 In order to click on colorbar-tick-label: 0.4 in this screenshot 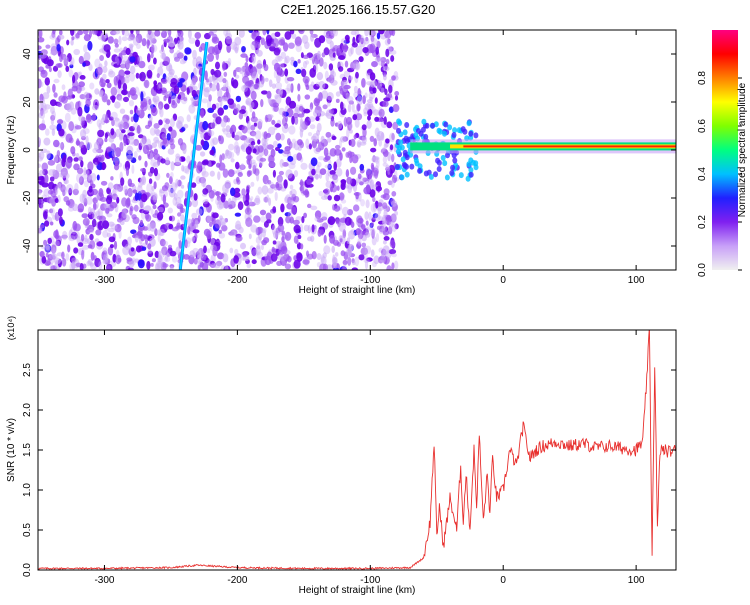, I will do `click(702, 174)`.